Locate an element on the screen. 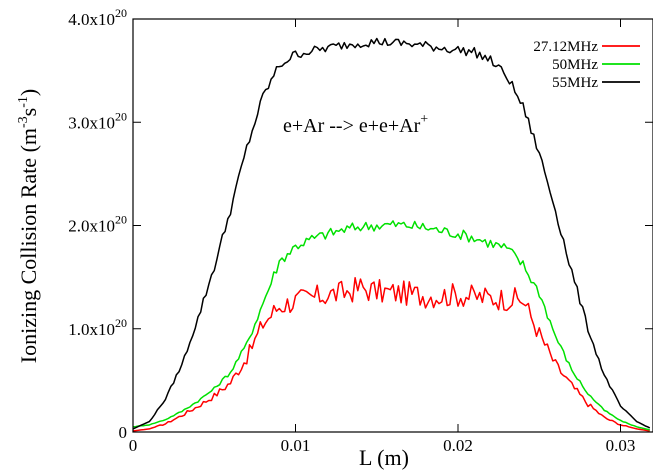  reaction-annotation: e+Ar --> e+e+Ar+ is located at coordinates (355, 124).